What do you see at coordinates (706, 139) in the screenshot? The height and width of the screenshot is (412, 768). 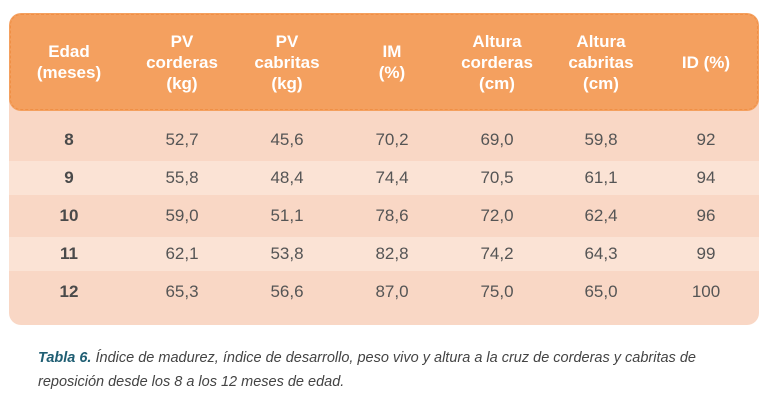 I see `cell-id: 92` at bounding box center [706, 139].